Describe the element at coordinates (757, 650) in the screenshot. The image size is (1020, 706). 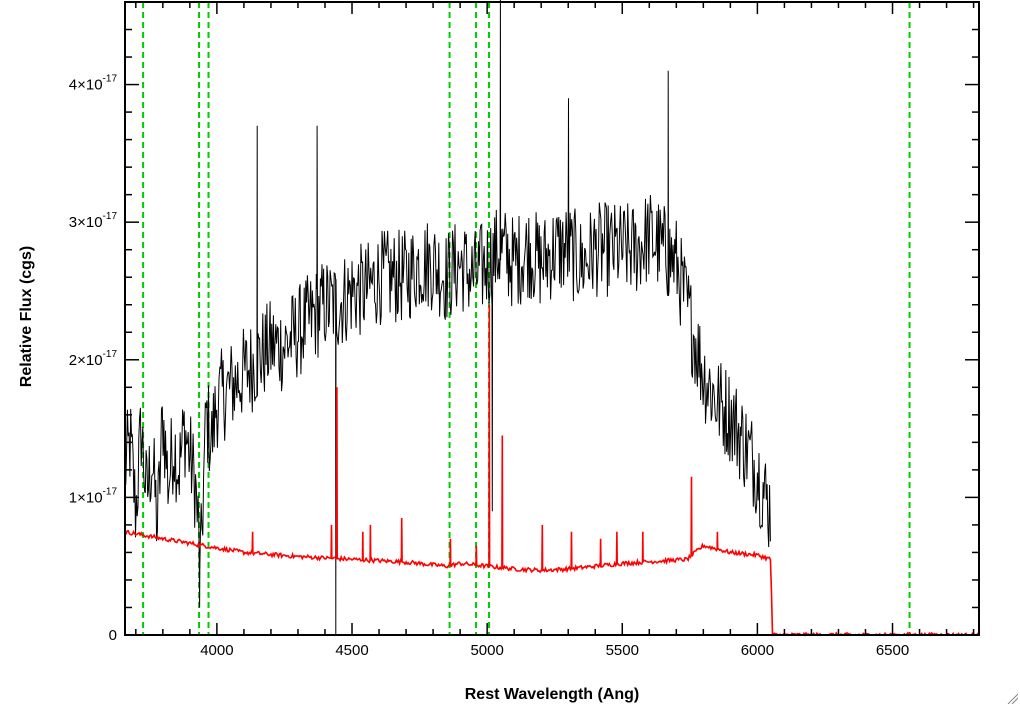
I see `x-tick-label: 6000` at that location.